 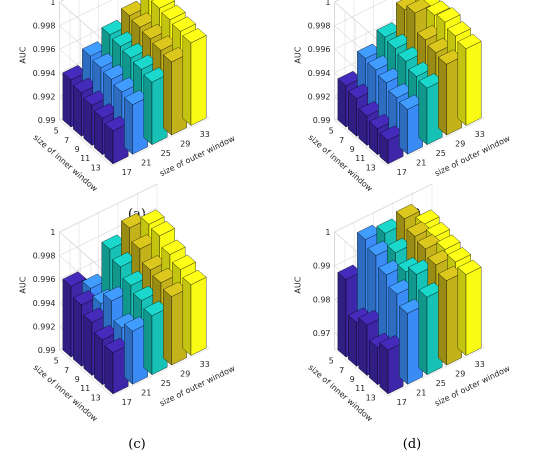 I want to click on z-tick-label: 0.998, so click(x=319, y=26).